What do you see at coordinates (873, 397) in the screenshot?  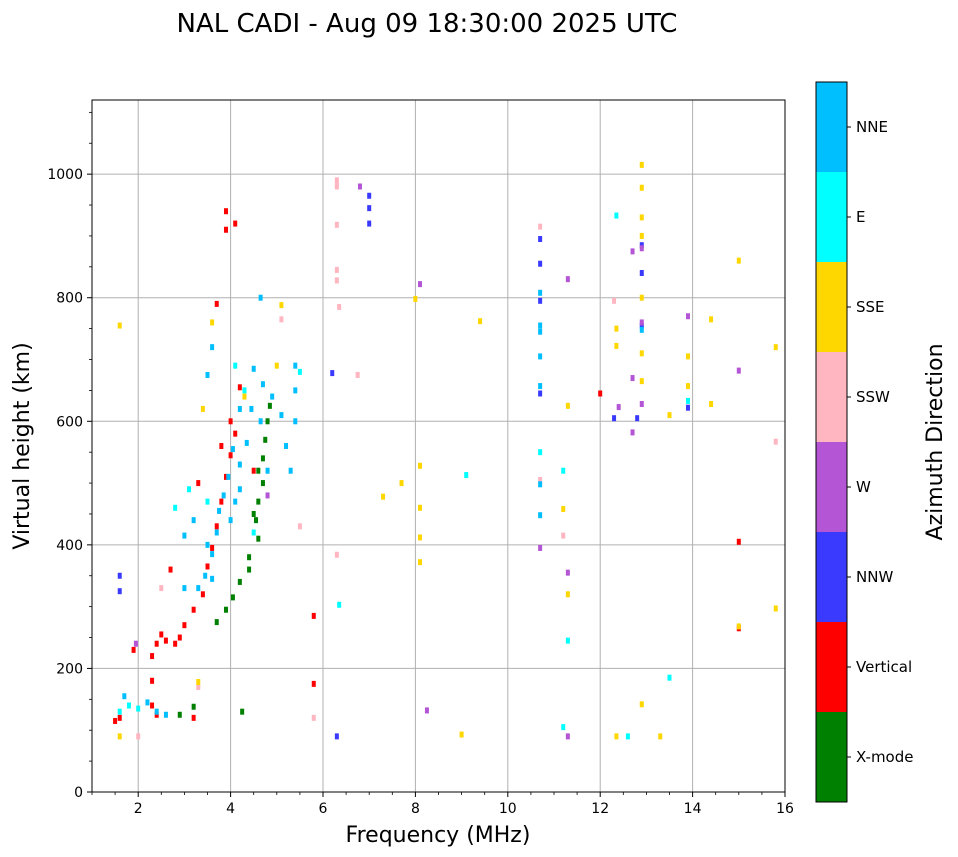 I see `colorbar-label: SSW` at bounding box center [873, 397].